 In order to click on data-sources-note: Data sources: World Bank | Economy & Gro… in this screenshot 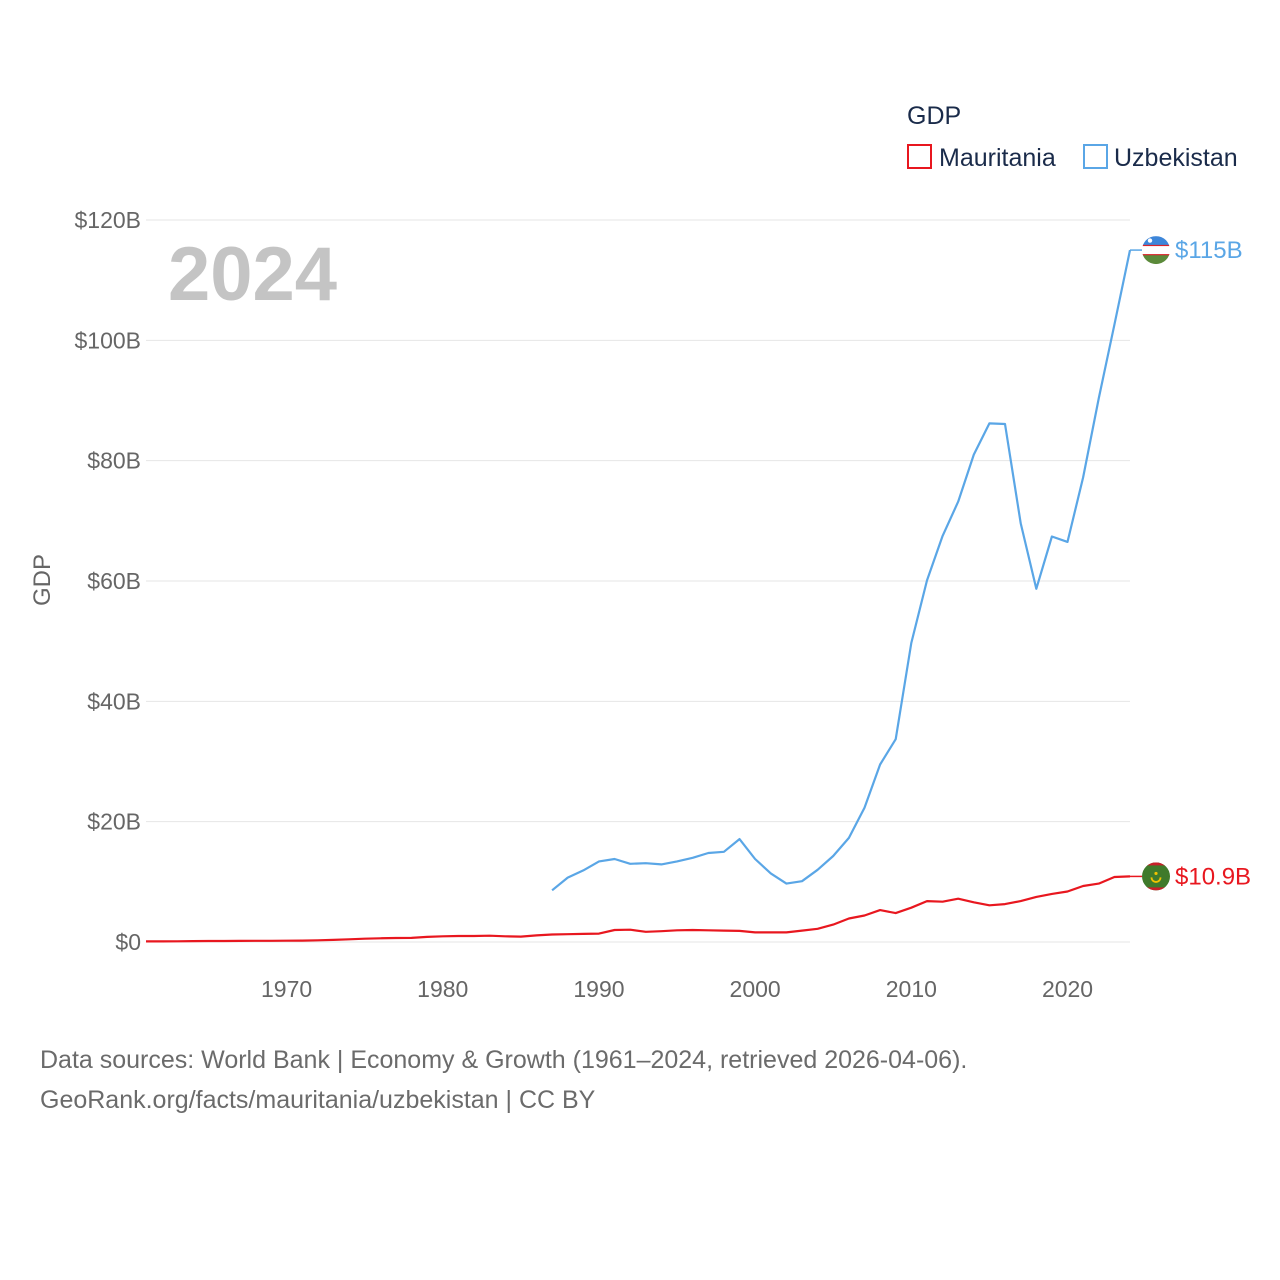, I will do `click(504, 1060)`.